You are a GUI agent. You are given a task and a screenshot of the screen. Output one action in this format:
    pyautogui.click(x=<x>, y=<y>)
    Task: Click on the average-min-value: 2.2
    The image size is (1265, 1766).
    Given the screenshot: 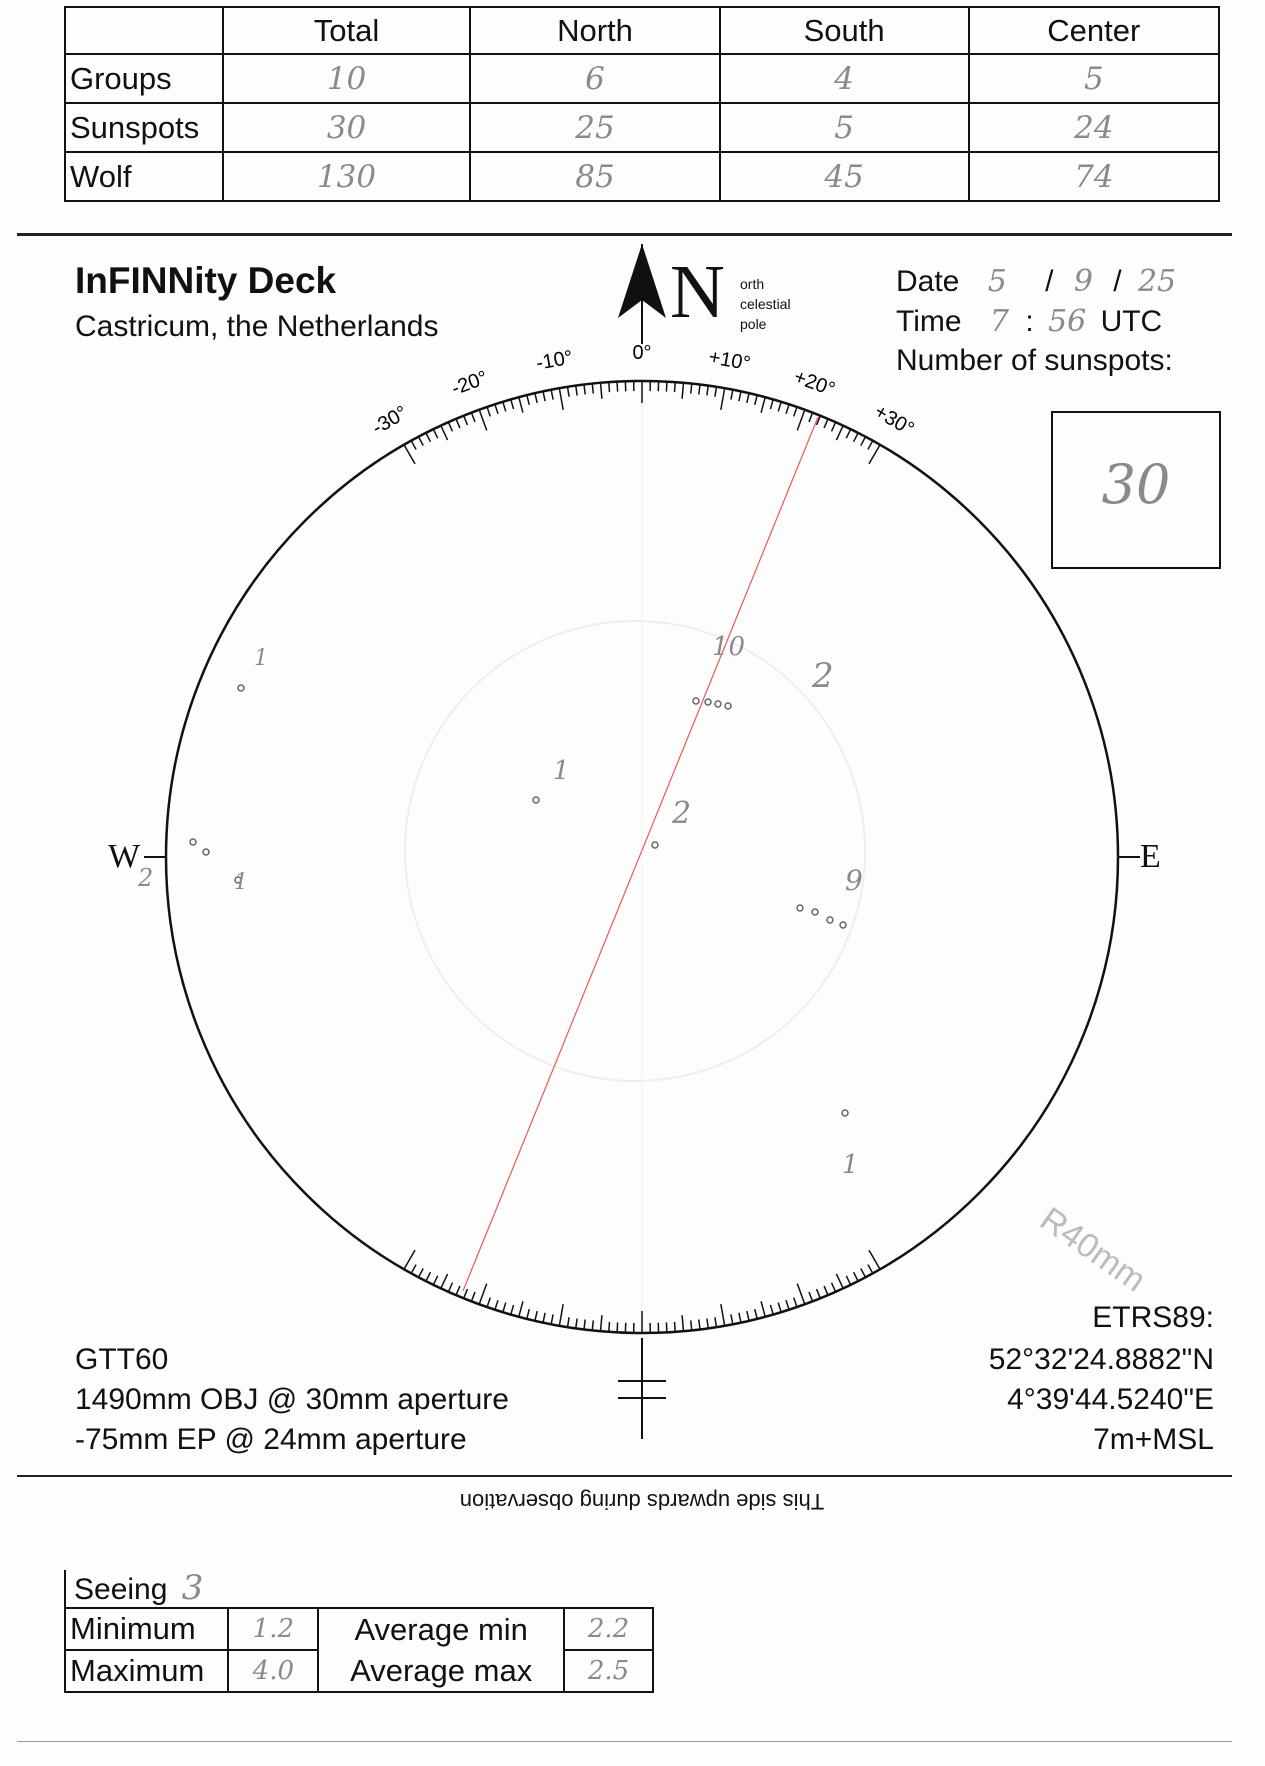 What is the action you would take?
    pyautogui.click(x=608, y=1629)
    